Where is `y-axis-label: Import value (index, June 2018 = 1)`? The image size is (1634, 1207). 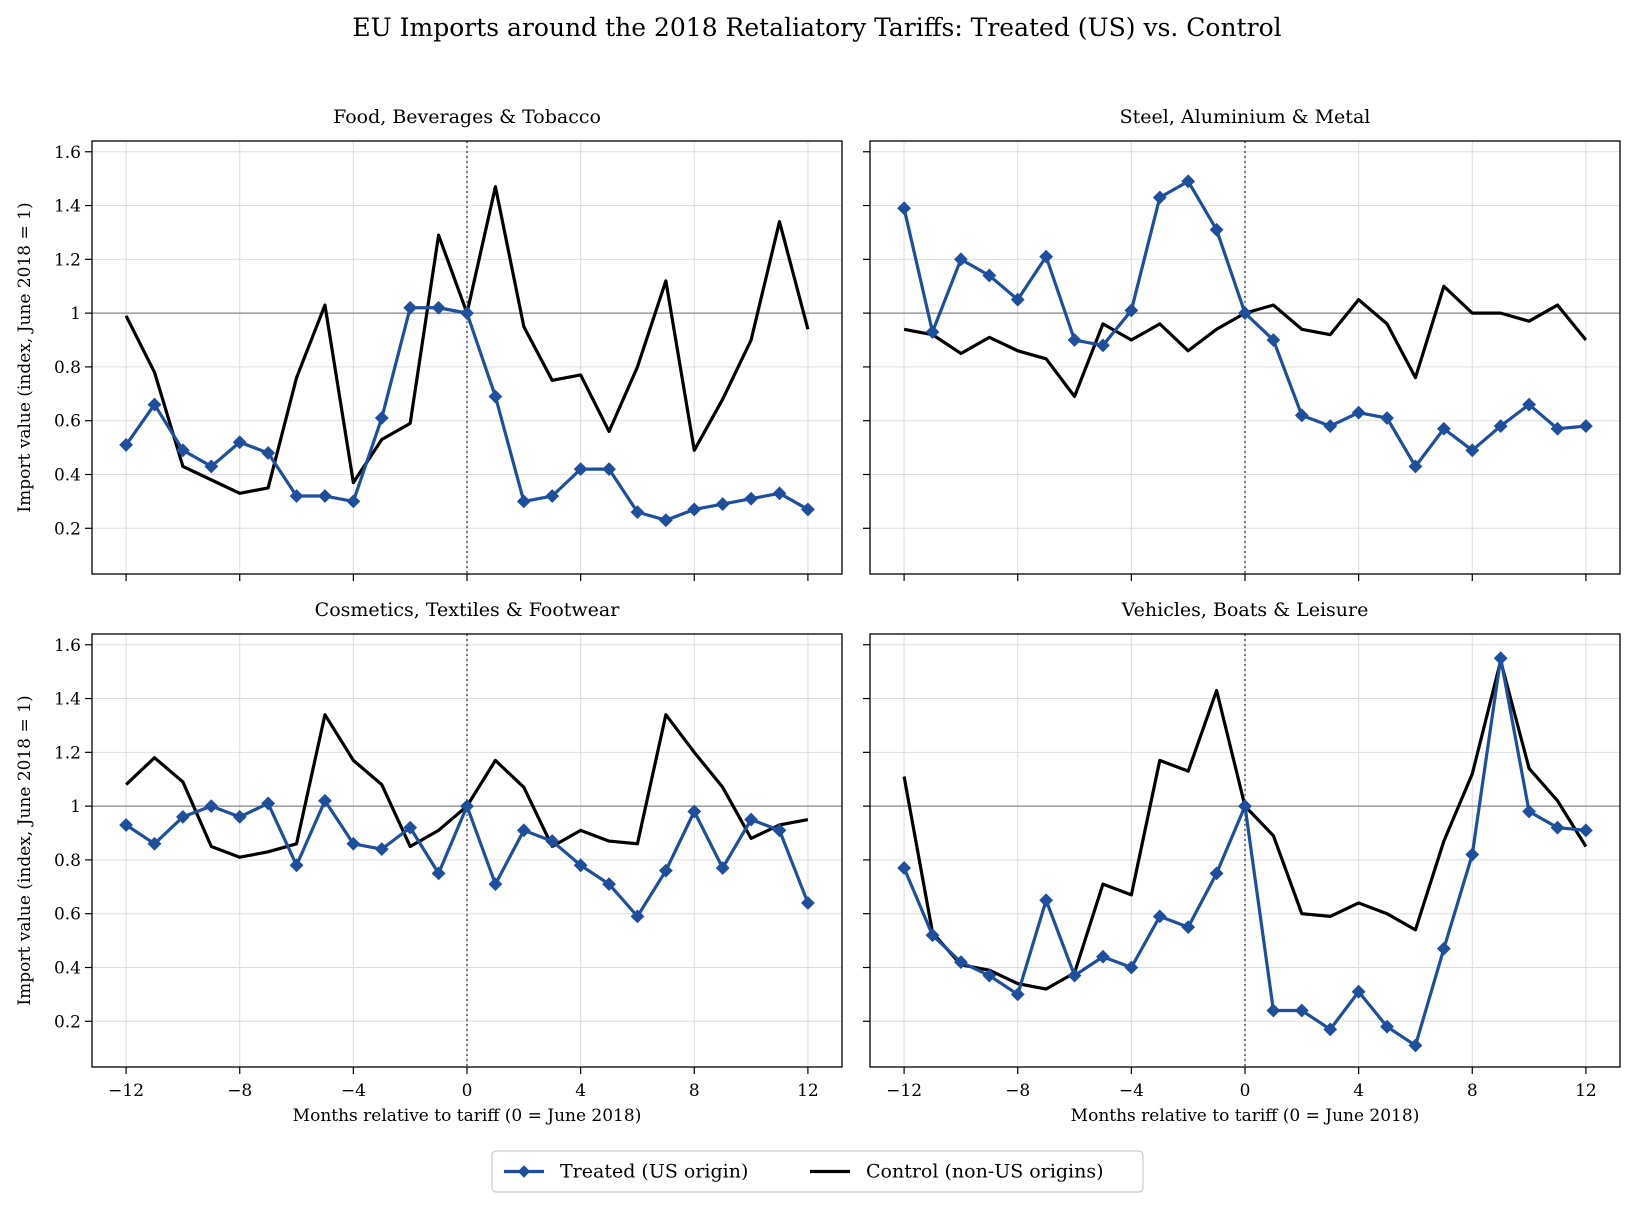 y-axis-label: Import value (index, June 2018 = 1) is located at coordinates (25, 357).